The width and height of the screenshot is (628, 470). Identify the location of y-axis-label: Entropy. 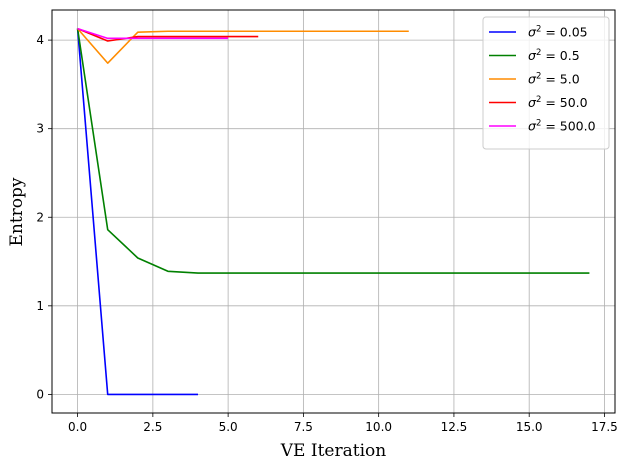
(17, 211).